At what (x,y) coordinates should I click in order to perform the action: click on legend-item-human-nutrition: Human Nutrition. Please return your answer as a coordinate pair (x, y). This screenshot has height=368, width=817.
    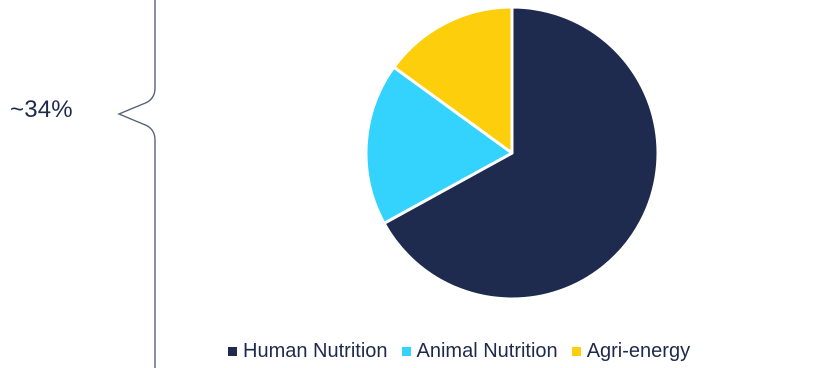
    Looking at the image, I should click on (308, 351).